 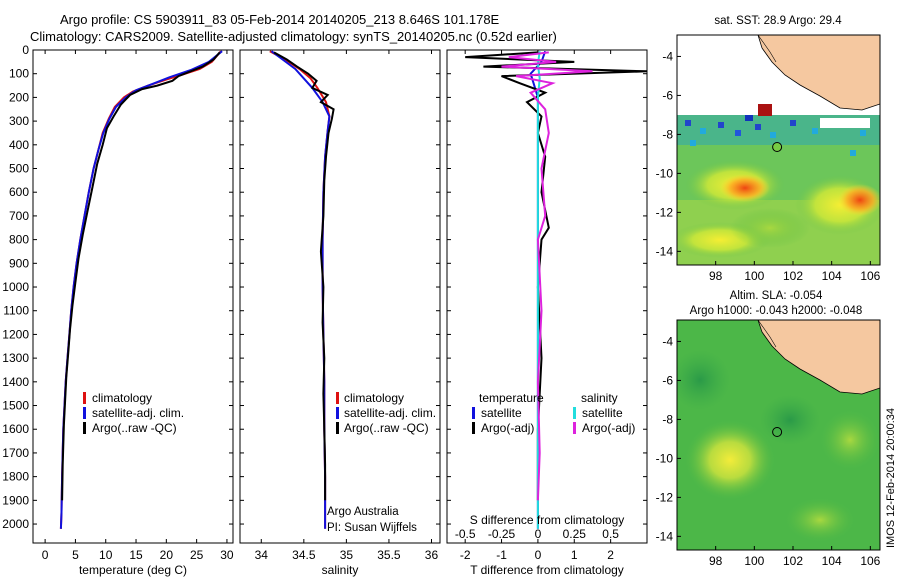 What do you see at coordinates (667, 95) in the screenshot?
I see `map-y-tick-label: -6` at bounding box center [667, 95].